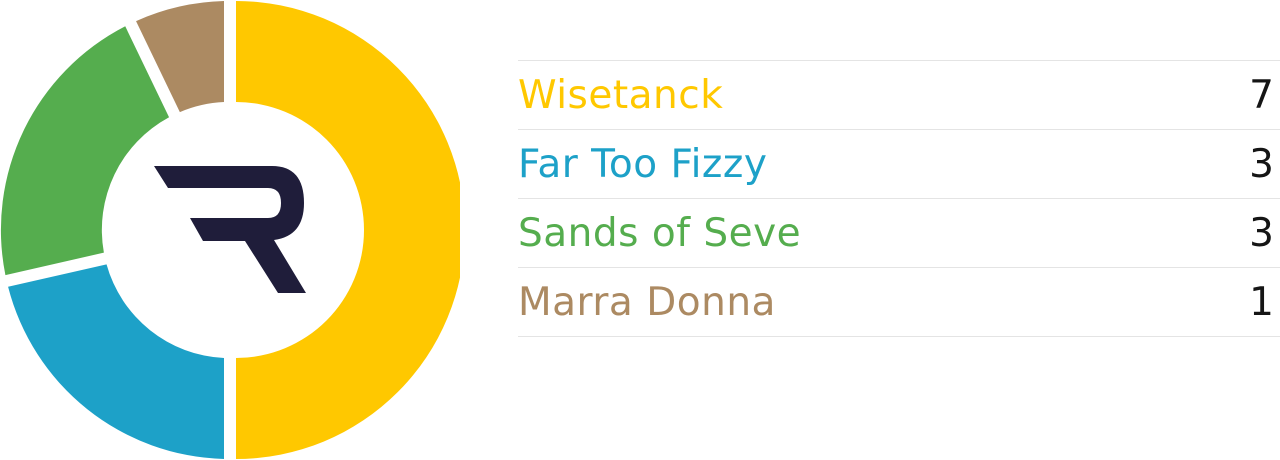 The image size is (1280, 460). I want to click on legend-item: Far Too Fizzy 3, so click(899, 164).